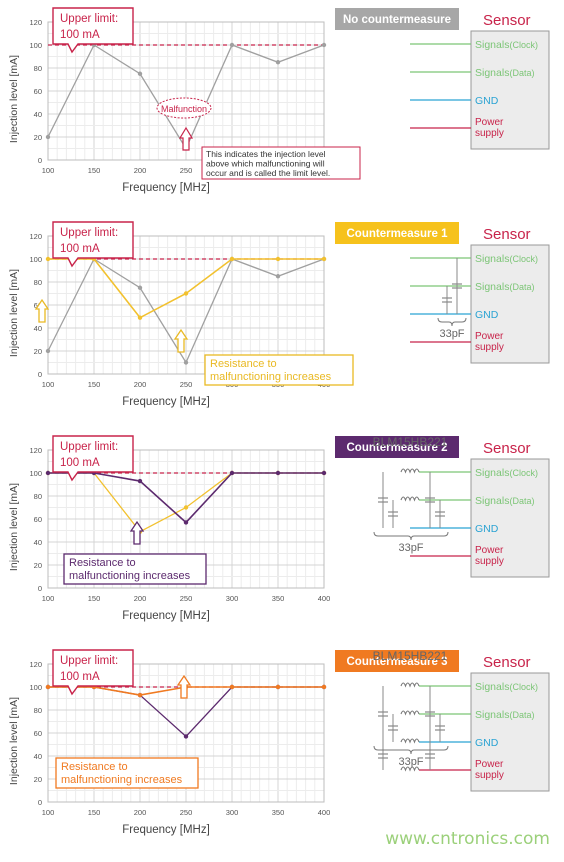 The width and height of the screenshot is (564, 862). I want to click on countermeasure-badge-label: Countermeasure 2, so click(397, 448).